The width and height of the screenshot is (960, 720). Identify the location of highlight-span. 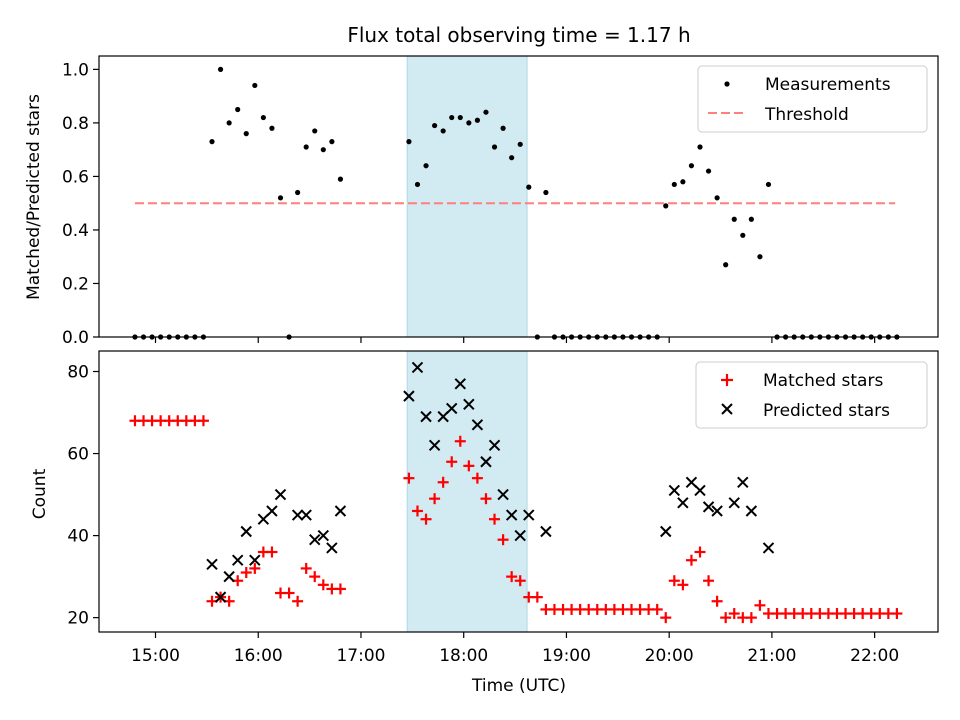
(467, 491).